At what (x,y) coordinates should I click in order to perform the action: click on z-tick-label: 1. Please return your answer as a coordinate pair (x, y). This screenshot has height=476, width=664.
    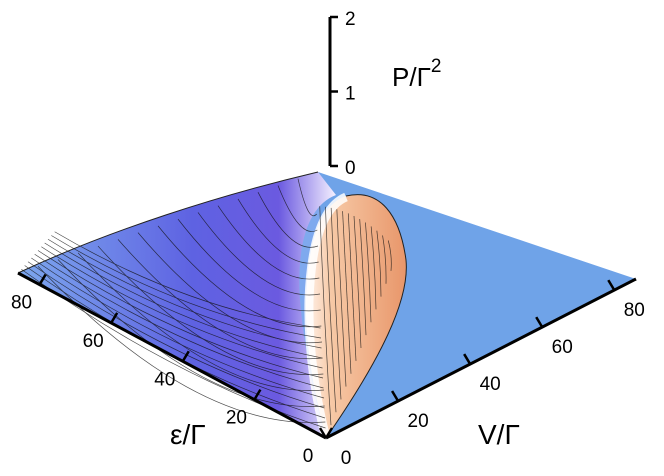
    Looking at the image, I should click on (350, 94).